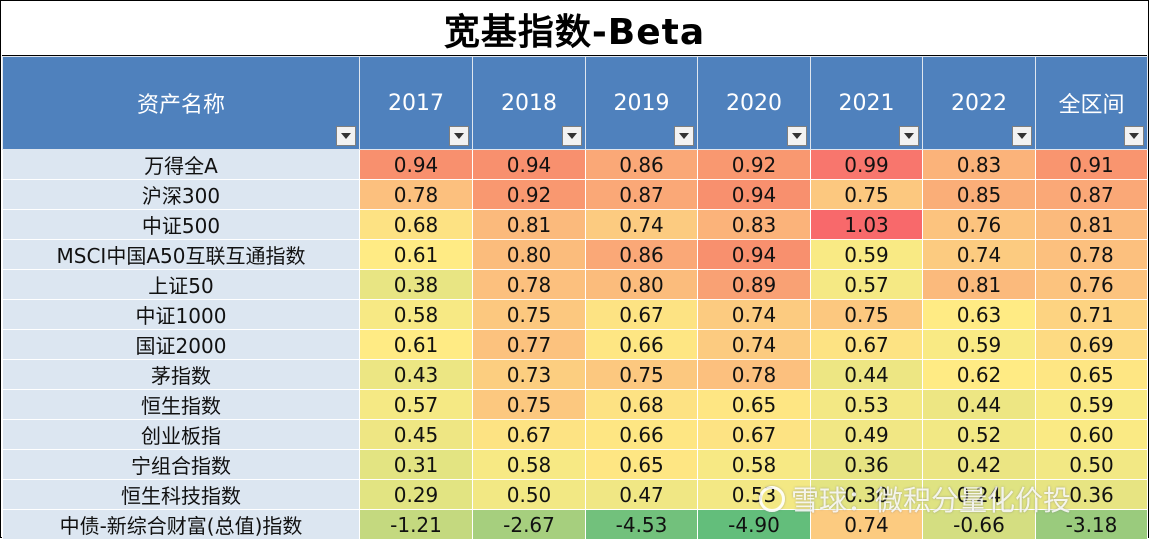  What do you see at coordinates (979, 494) in the screenshot?
I see `beta-value-cell: 0.24` at bounding box center [979, 494].